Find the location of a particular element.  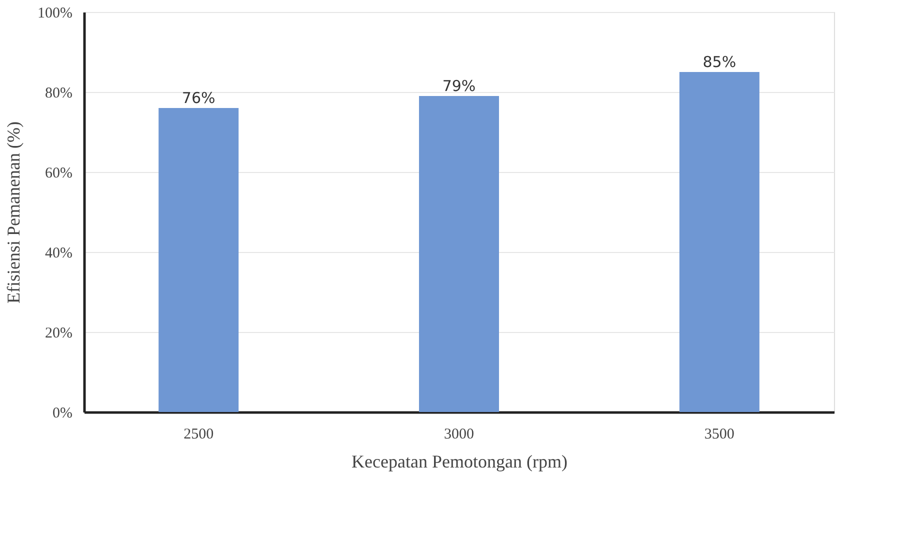

data-label: 76% is located at coordinates (199, 98).